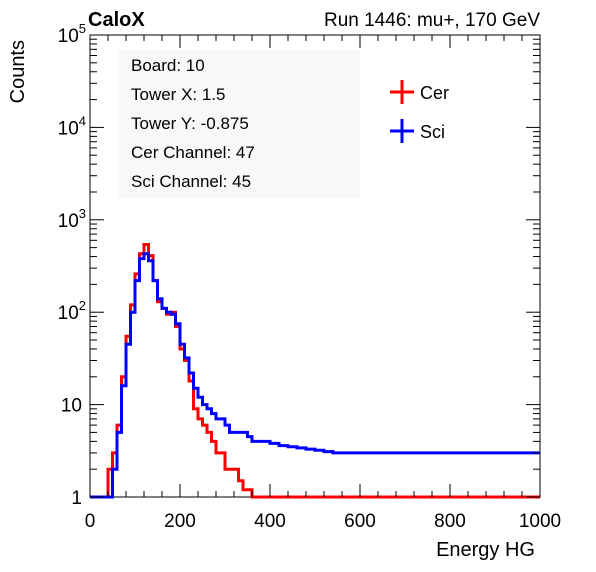 The image size is (596, 572). I want to click on x-tick-label: 400, so click(270, 521).